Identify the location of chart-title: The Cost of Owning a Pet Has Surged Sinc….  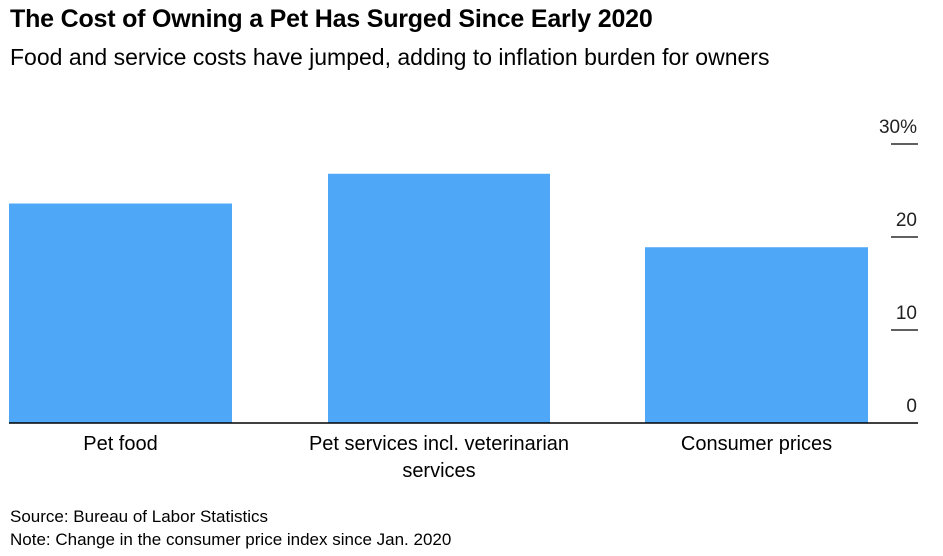
(331, 19).